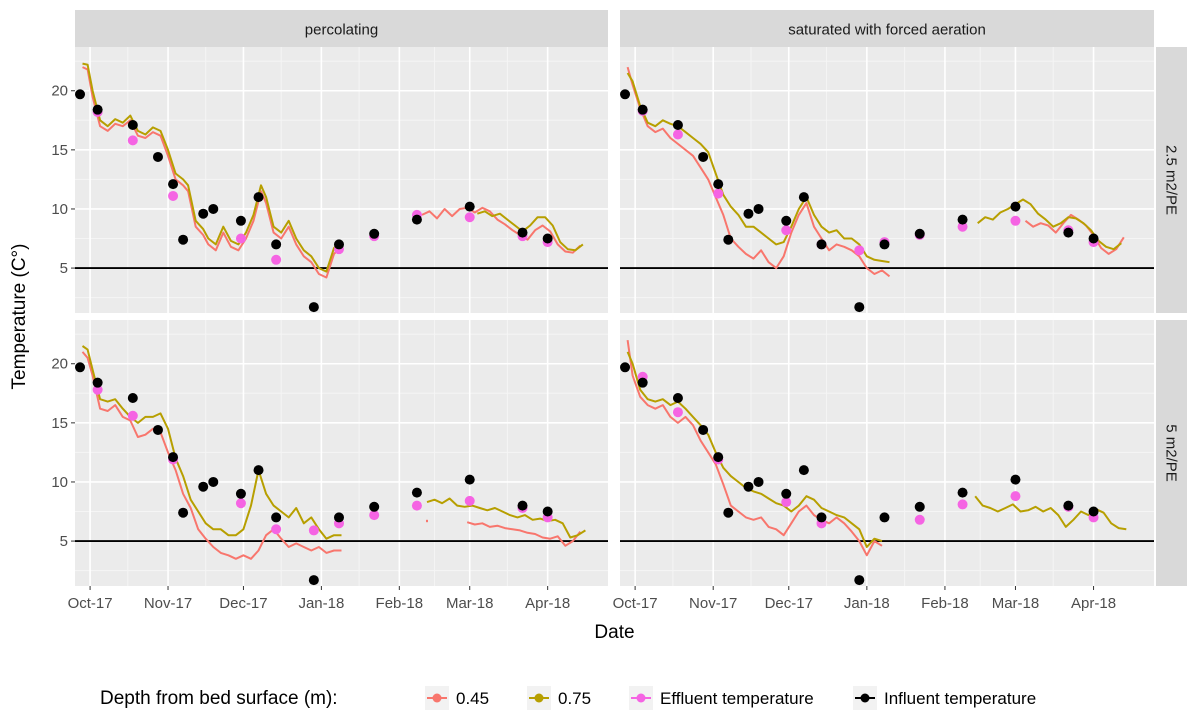 The image size is (1187, 718). What do you see at coordinates (574, 698) in the screenshot?
I see `legend-entry-label: 0.75` at bounding box center [574, 698].